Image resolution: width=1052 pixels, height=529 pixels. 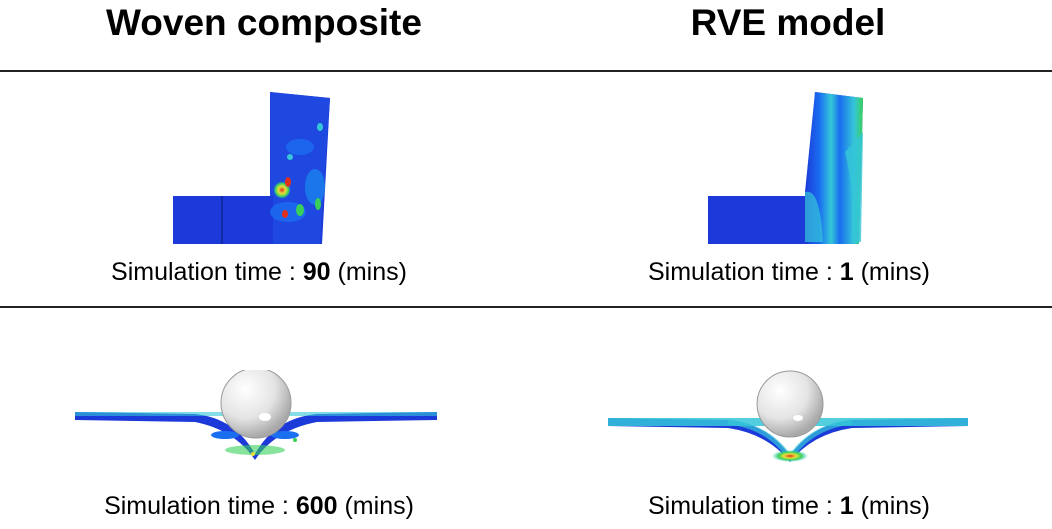 What do you see at coordinates (256, 415) in the screenshot?
I see `woven-impact-simulation-image` at bounding box center [256, 415].